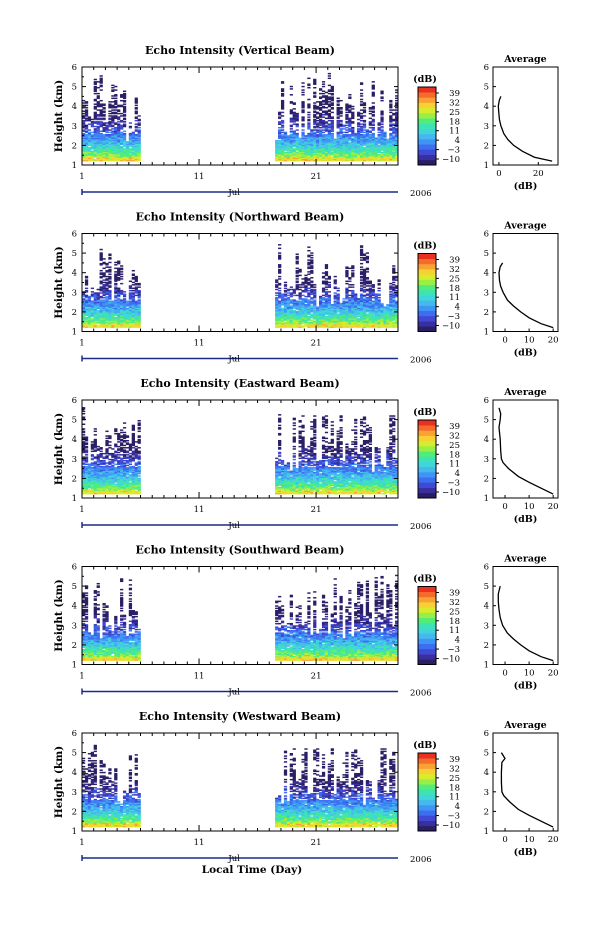 The width and height of the screenshot is (612, 931). What do you see at coordinates (486, 274) in the screenshot?
I see `profile-y-tick-label: 4` at bounding box center [486, 274].